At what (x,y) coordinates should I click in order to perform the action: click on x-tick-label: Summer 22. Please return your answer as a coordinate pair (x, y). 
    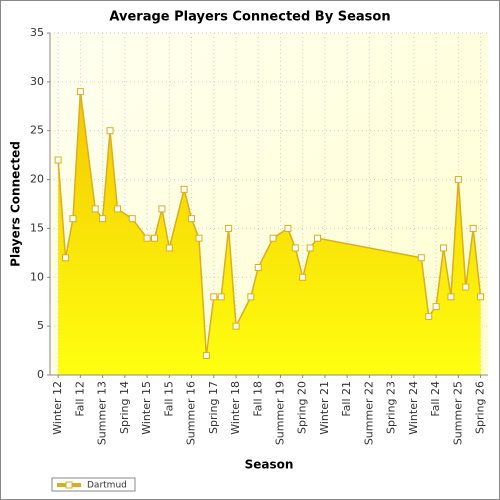
    Looking at the image, I should click on (368, 413).